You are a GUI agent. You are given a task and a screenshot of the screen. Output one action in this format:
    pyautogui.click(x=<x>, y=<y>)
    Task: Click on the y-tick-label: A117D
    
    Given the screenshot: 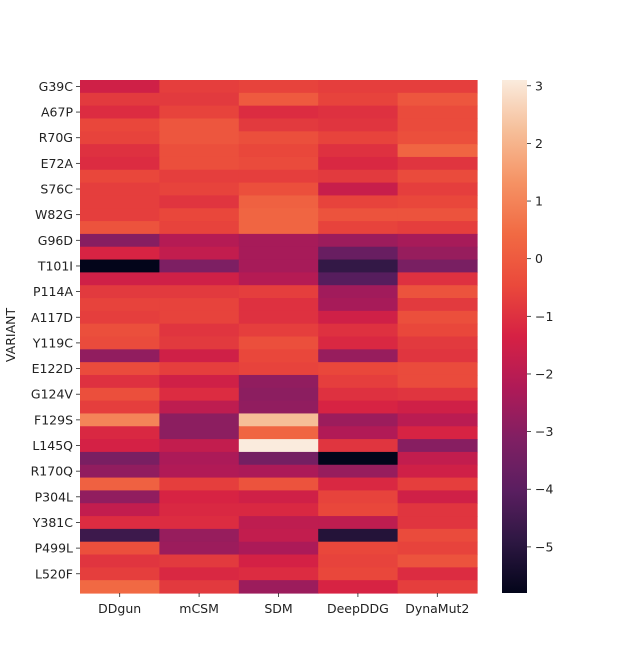 What is the action you would take?
    pyautogui.click(x=52, y=317)
    